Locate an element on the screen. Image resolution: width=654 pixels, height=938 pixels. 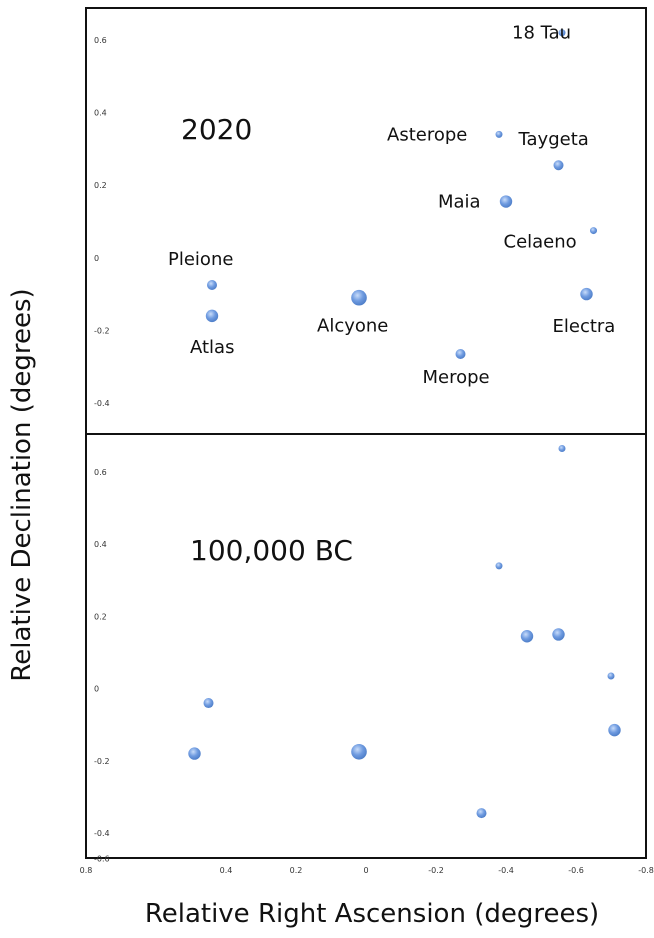
x-tick-label: -0.8 is located at coordinates (646, 870).